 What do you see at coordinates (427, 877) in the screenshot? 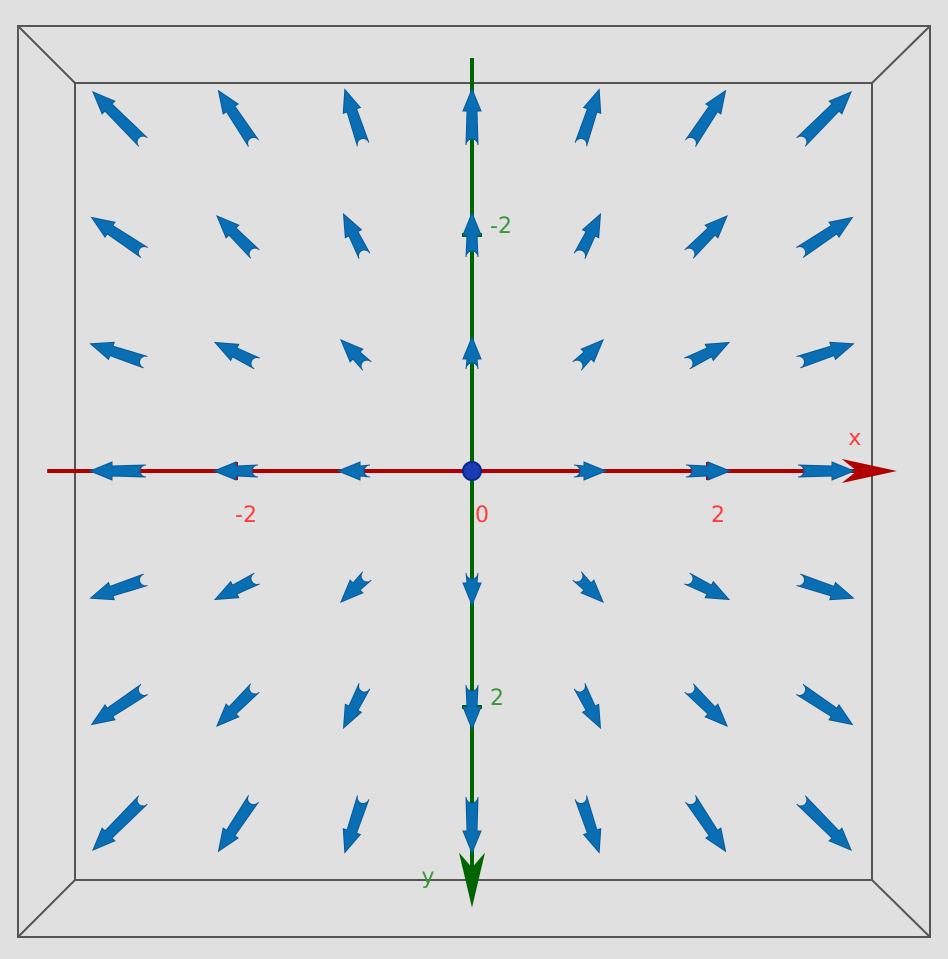
I see `y-axis-label: y` at bounding box center [427, 877].